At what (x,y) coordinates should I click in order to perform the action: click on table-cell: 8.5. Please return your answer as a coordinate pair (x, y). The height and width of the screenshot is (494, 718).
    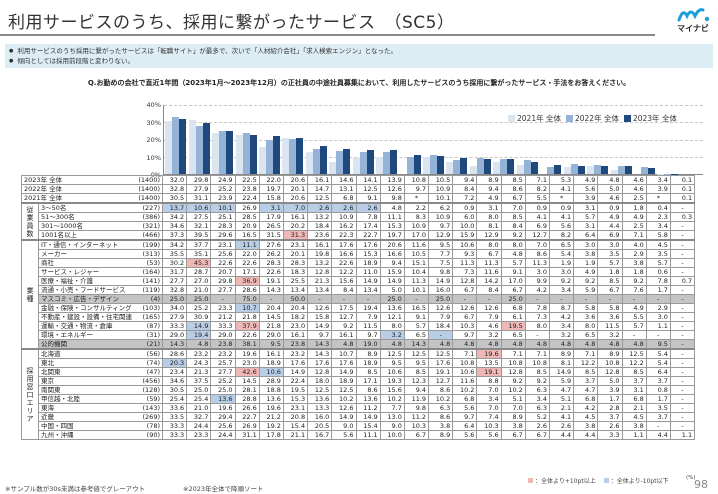
    Looking at the image, I should click on (368, 372).